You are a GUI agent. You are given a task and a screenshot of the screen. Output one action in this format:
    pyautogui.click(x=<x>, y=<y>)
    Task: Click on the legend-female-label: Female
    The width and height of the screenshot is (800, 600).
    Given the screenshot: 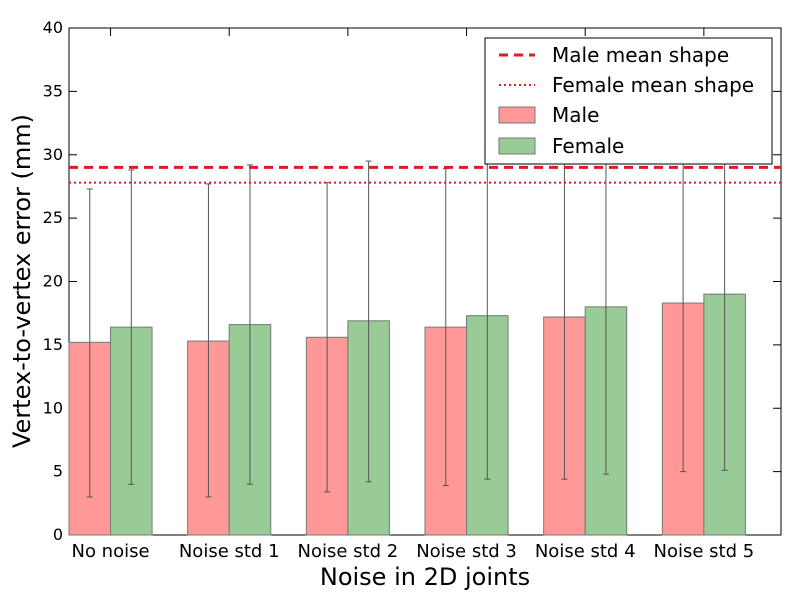 What is the action you would take?
    pyautogui.click(x=588, y=146)
    